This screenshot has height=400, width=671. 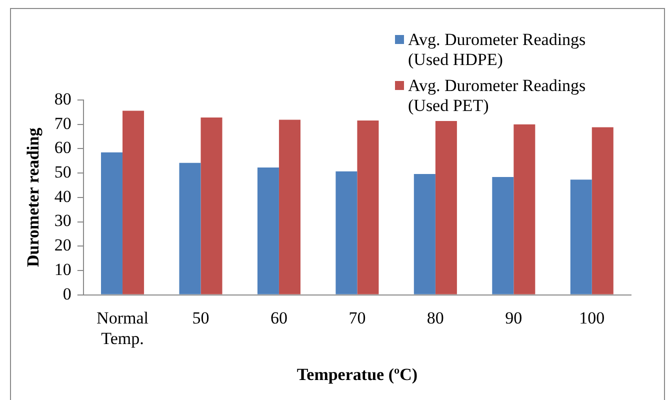 I want to click on y-tick-label: 30, so click(x=63, y=220).